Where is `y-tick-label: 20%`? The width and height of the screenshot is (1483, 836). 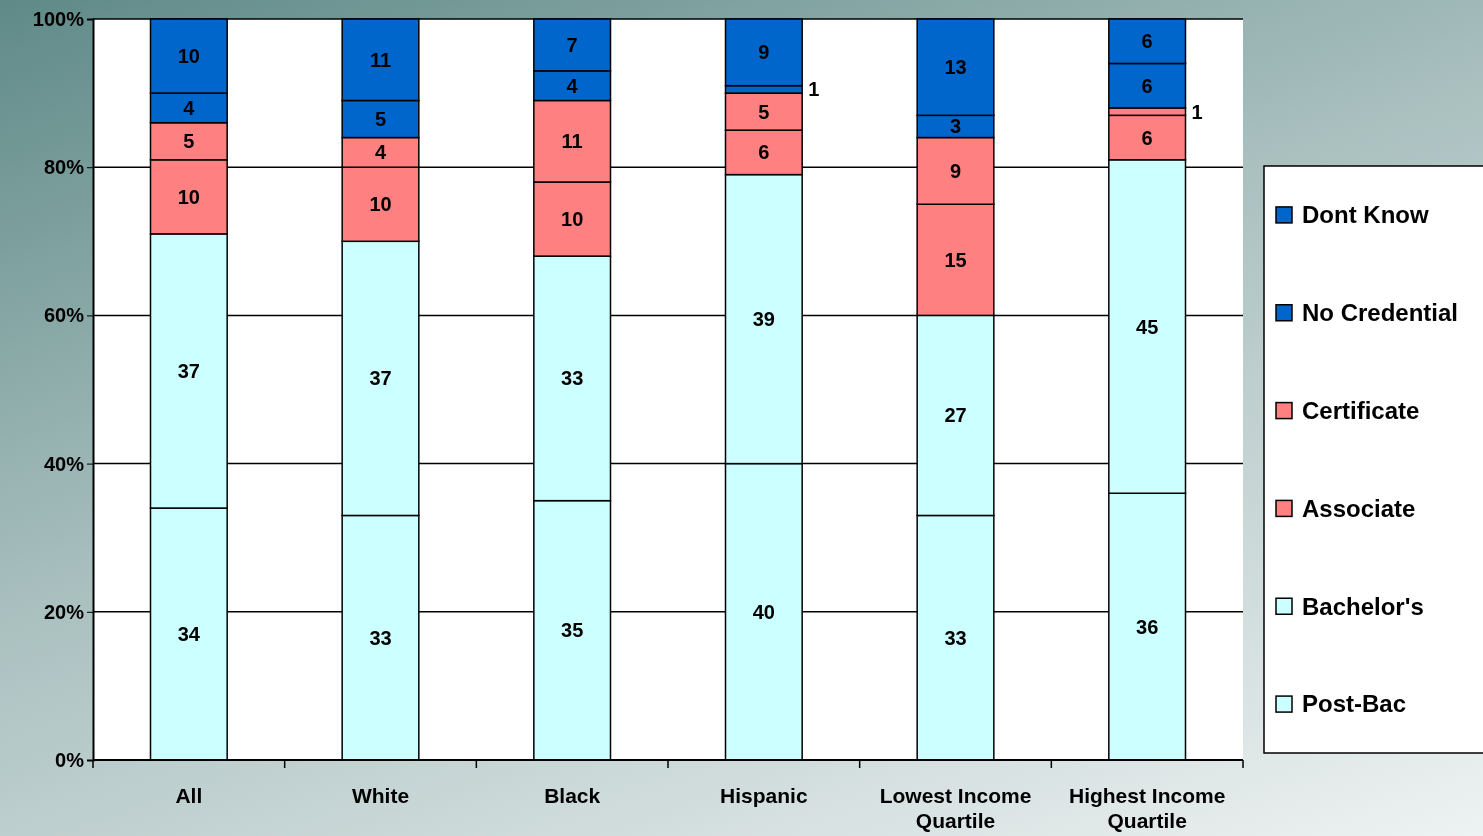 y-tick-label: 20% is located at coordinates (64, 611).